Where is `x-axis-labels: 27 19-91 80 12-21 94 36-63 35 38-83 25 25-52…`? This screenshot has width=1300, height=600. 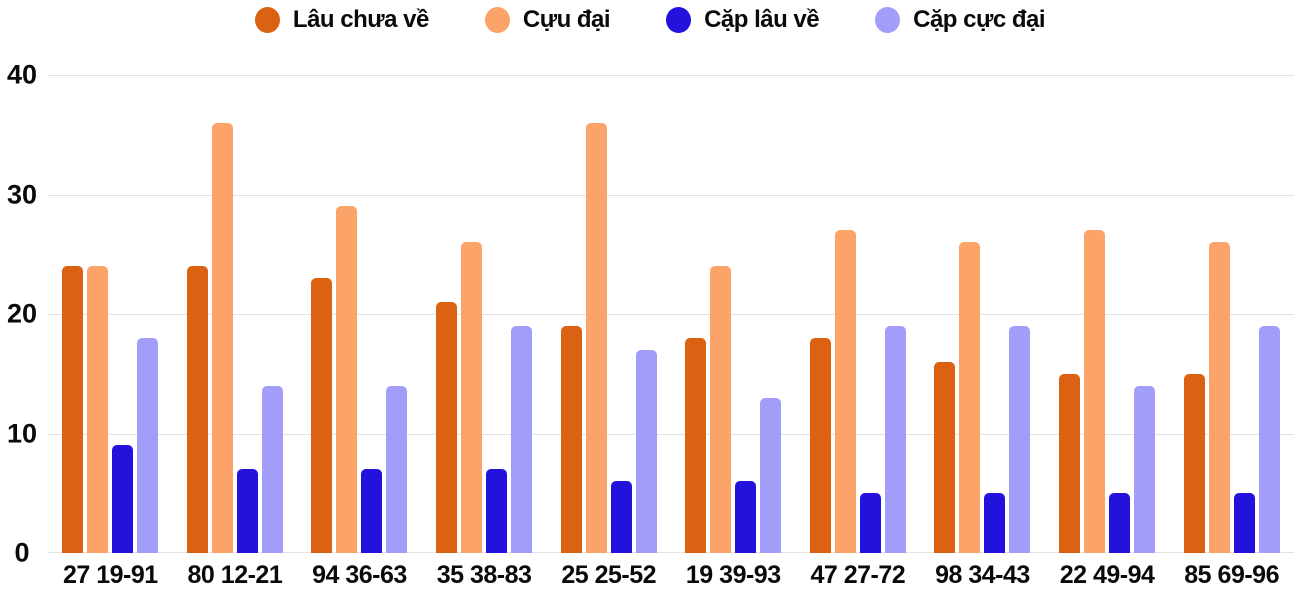
x-axis-labels: 27 19-91 80 12-21 94 36-63 35 38-83 25 25-52… is located at coordinates (671, 575).